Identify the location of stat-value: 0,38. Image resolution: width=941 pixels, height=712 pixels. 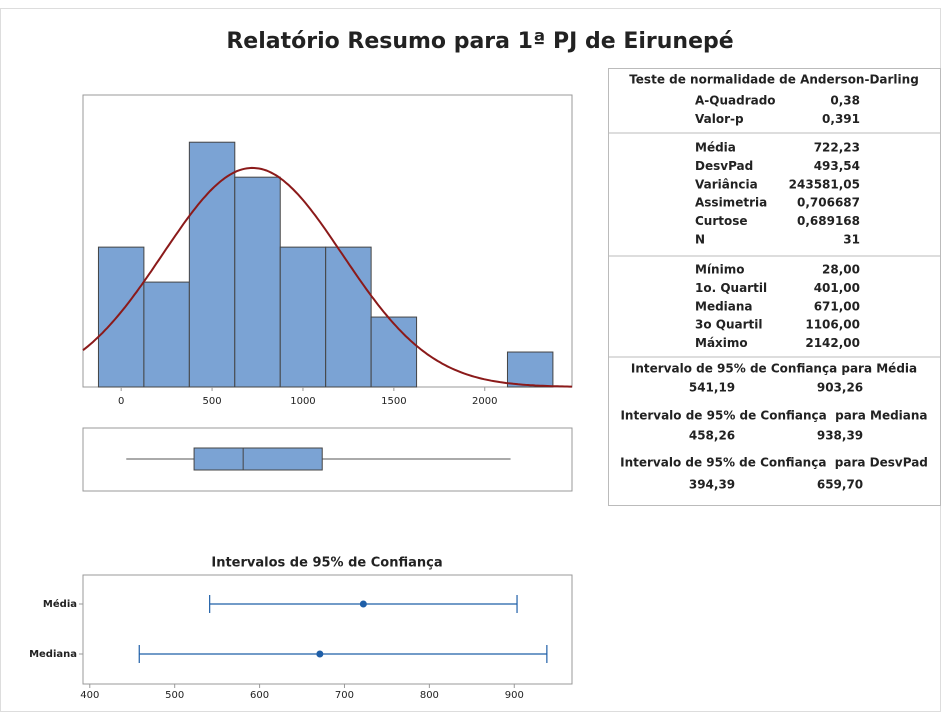
(845, 101).